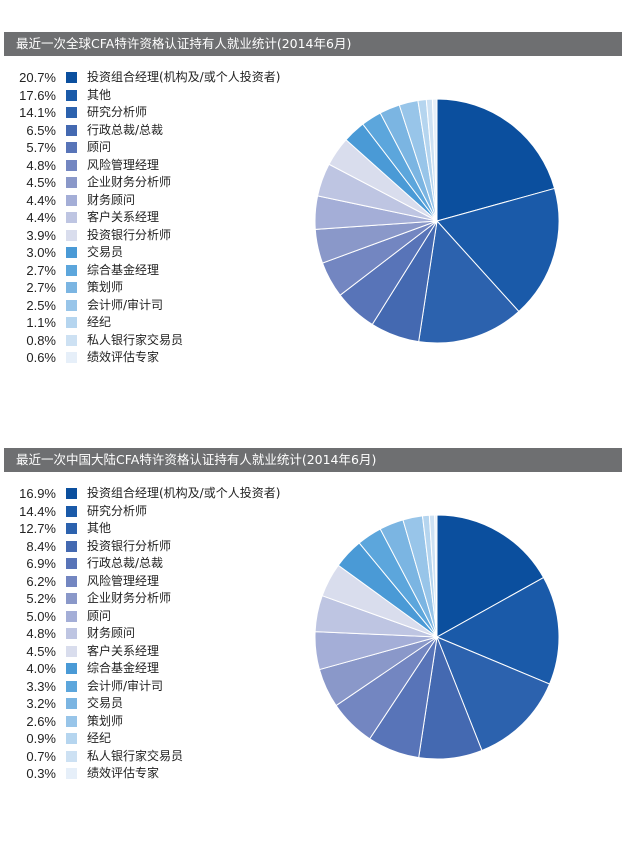 Image resolution: width=639 pixels, height=842 pixels. Describe the element at coordinates (160, 166) in the screenshot. I see `legend-item: 4.8% 风险管理经理` at that location.